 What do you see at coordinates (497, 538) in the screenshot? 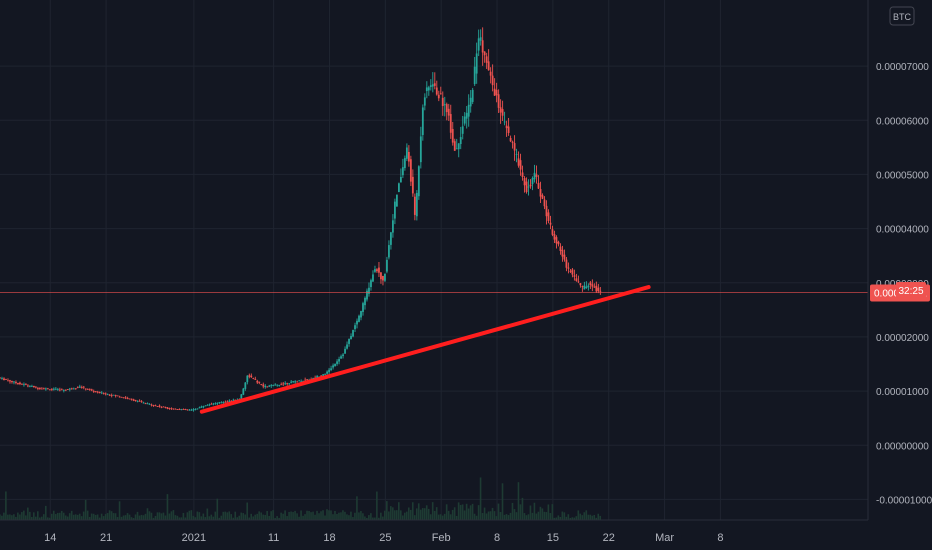
I see `x-tick-label: 8` at bounding box center [497, 538].